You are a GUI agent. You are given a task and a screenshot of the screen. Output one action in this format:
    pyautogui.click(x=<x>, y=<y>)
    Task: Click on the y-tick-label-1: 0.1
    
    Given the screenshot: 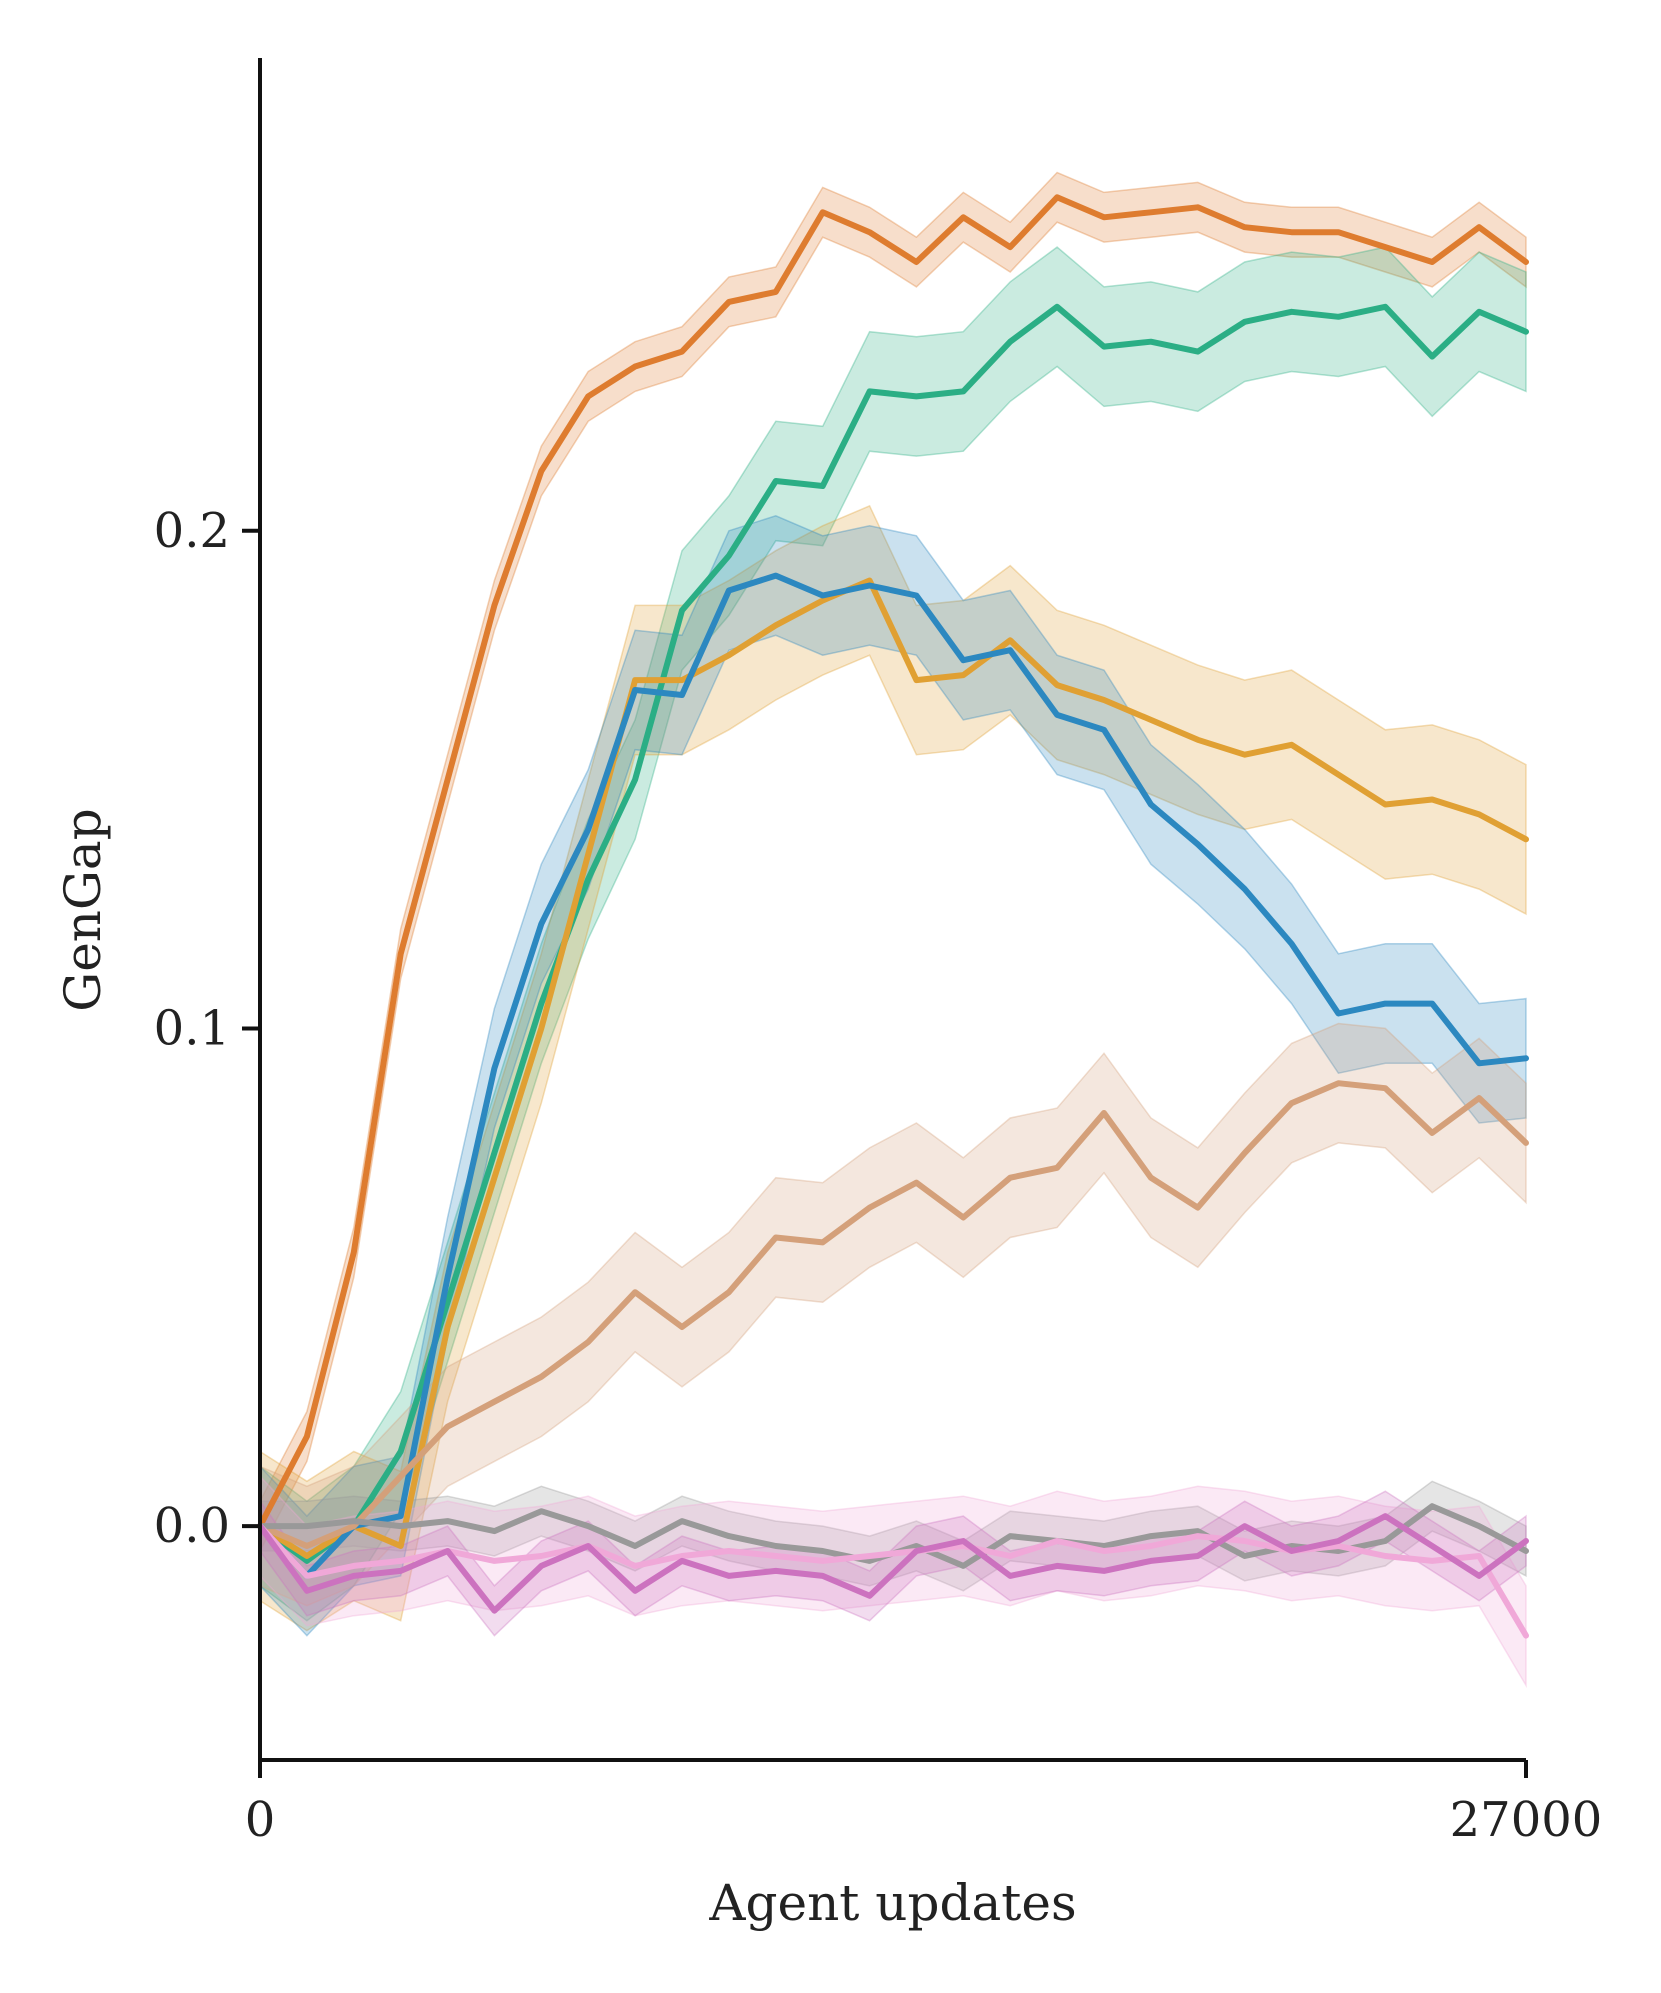 What is the action you would take?
    pyautogui.click(x=192, y=1028)
    